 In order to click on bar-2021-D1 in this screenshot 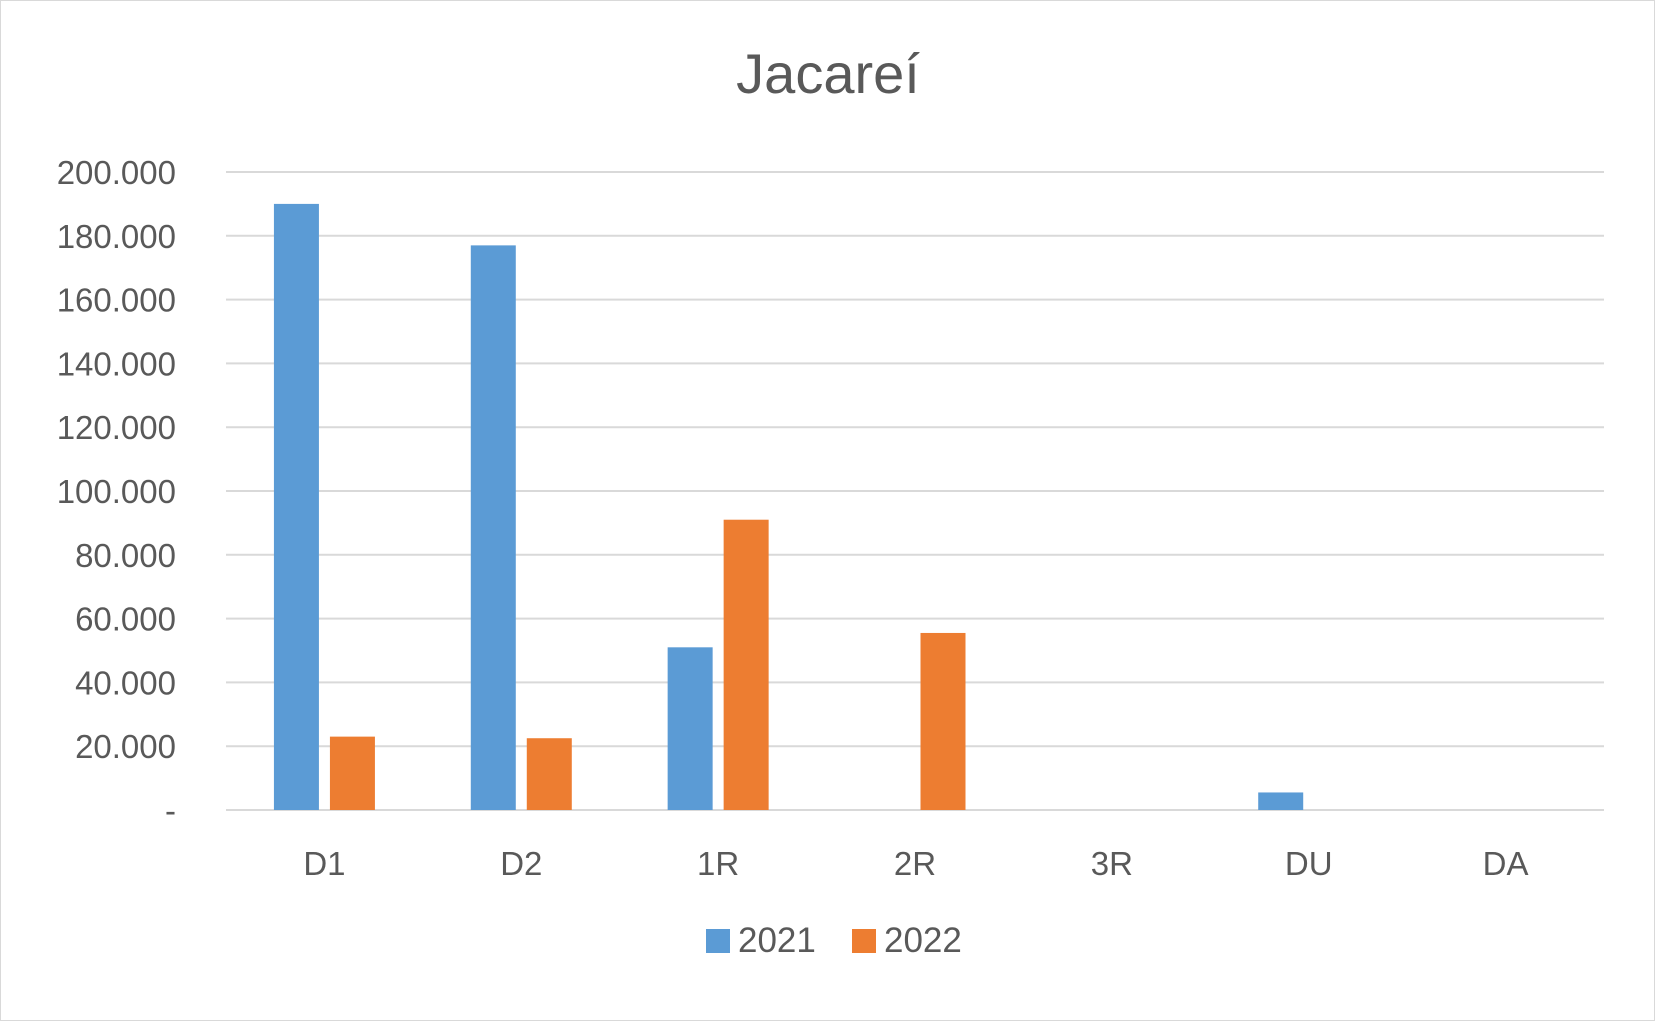, I will do `click(296, 506)`.